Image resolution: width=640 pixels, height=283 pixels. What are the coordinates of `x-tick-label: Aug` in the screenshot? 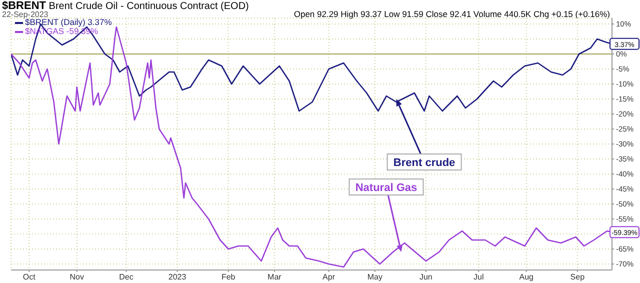 It's located at (526, 277).